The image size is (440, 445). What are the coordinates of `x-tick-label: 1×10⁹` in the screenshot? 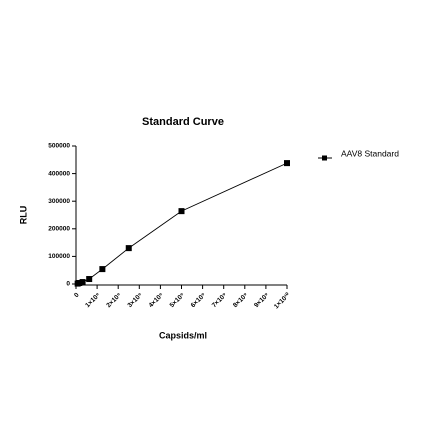 It's located at (92, 300).